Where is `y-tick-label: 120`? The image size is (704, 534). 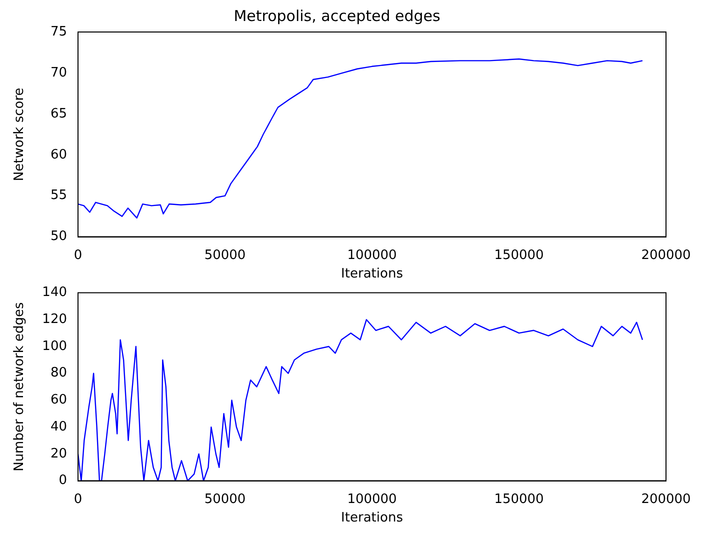 y-tick-label: 120 is located at coordinates (54, 320).